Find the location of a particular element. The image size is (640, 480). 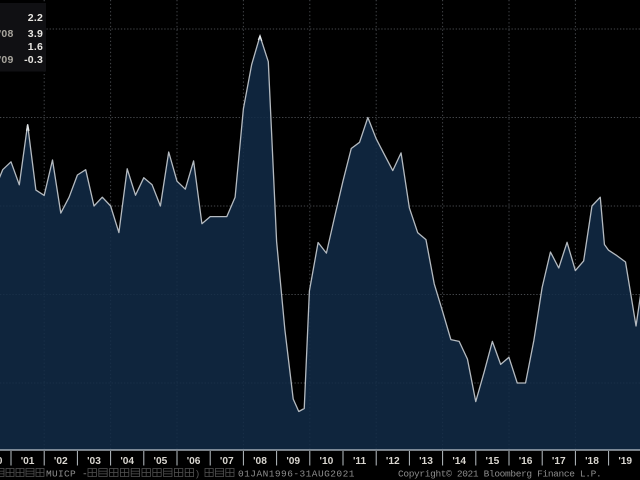

svg-text: '11 is located at coordinates (360, 461).